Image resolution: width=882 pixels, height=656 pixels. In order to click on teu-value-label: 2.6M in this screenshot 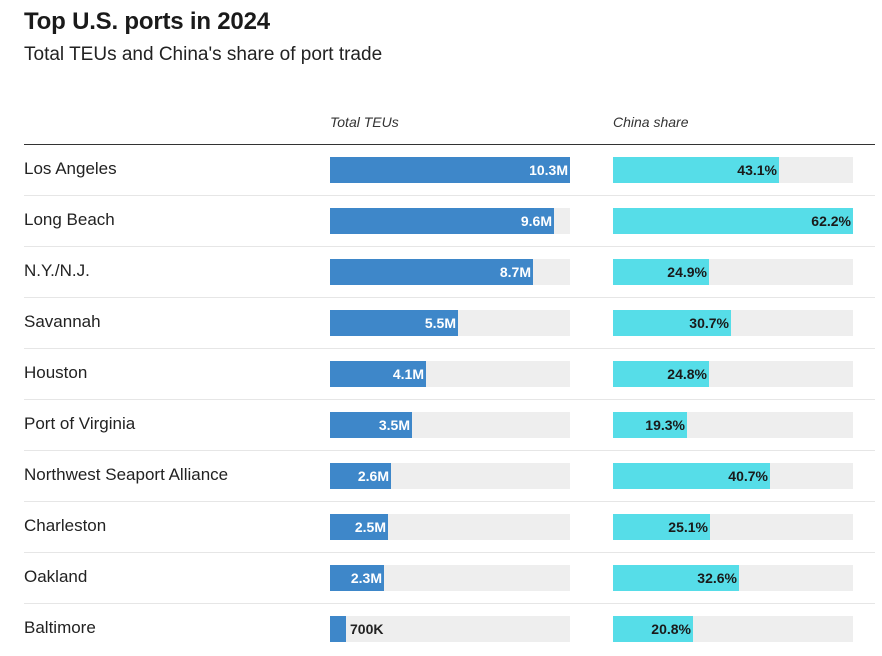, I will do `click(373, 476)`.